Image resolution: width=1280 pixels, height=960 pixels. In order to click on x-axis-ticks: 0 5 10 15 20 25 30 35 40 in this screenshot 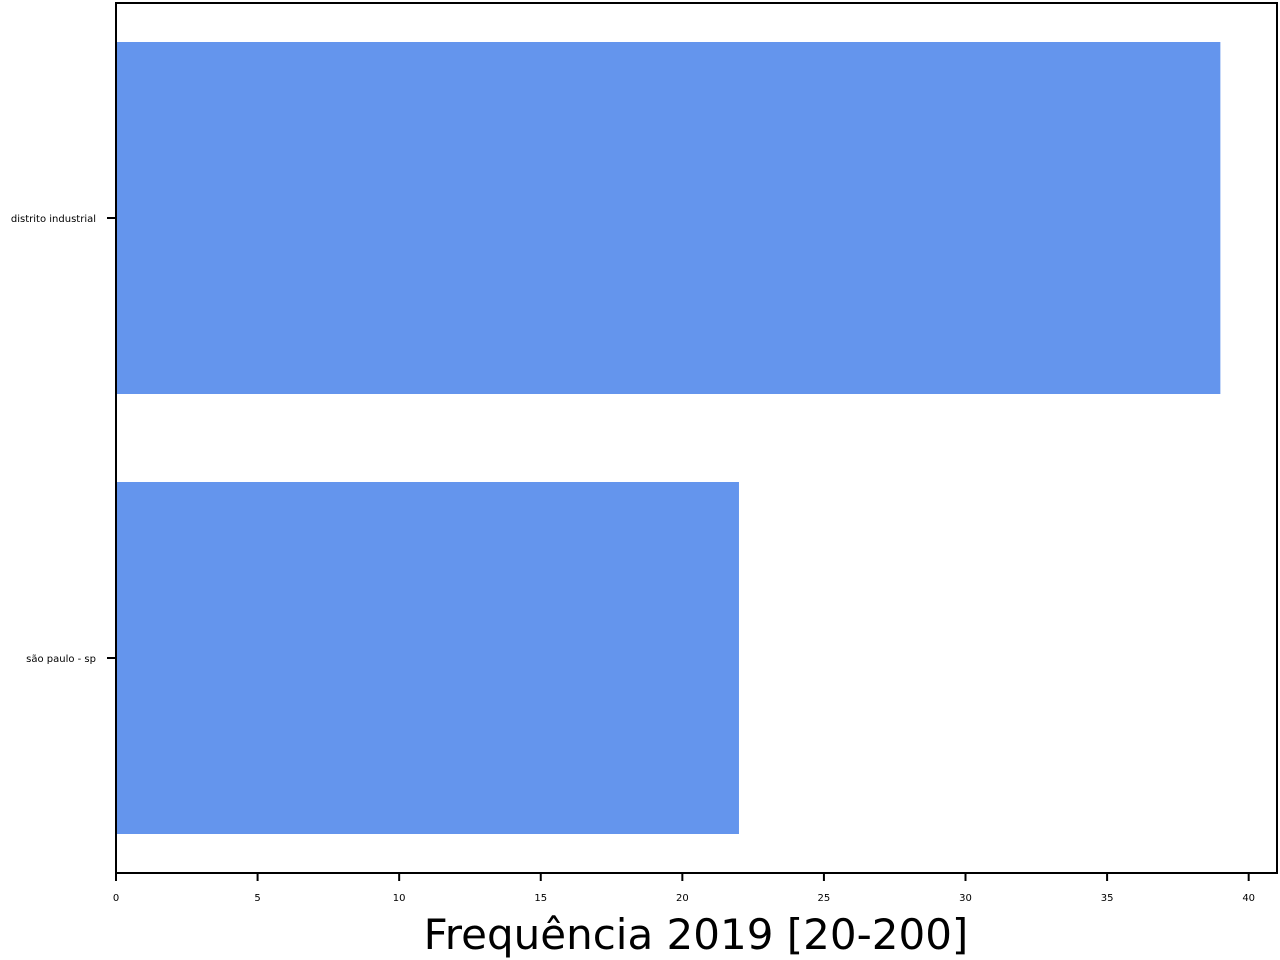, I will do `click(684, 888)`.